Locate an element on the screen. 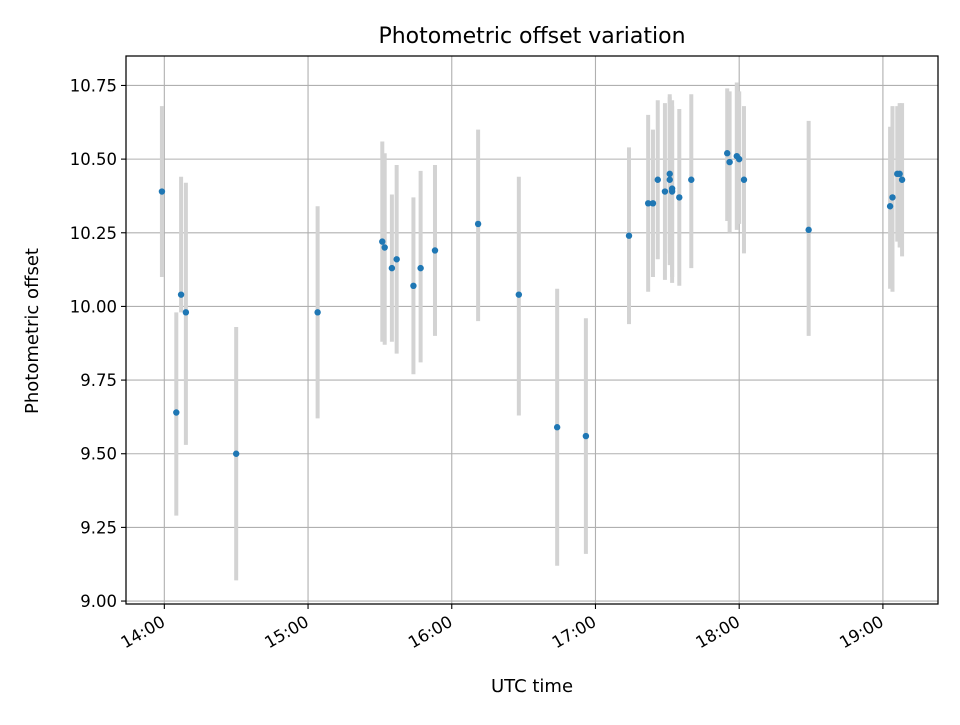 The height and width of the screenshot is (725, 960). y-axis-label: Photometric offset is located at coordinates (32, 331).